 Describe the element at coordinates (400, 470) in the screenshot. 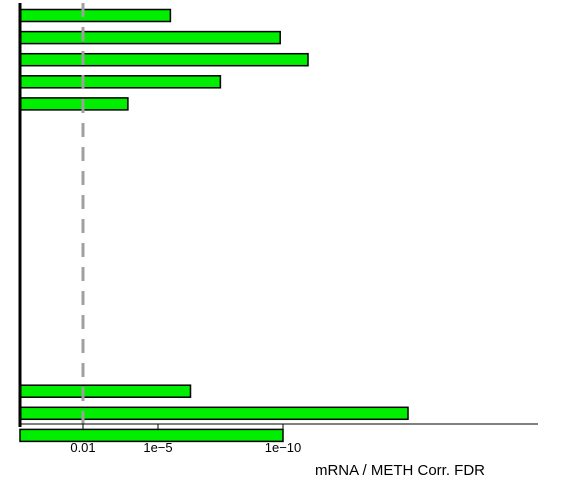

I see `x-axis-title: mRNA / METH Corr. FDR` at that location.